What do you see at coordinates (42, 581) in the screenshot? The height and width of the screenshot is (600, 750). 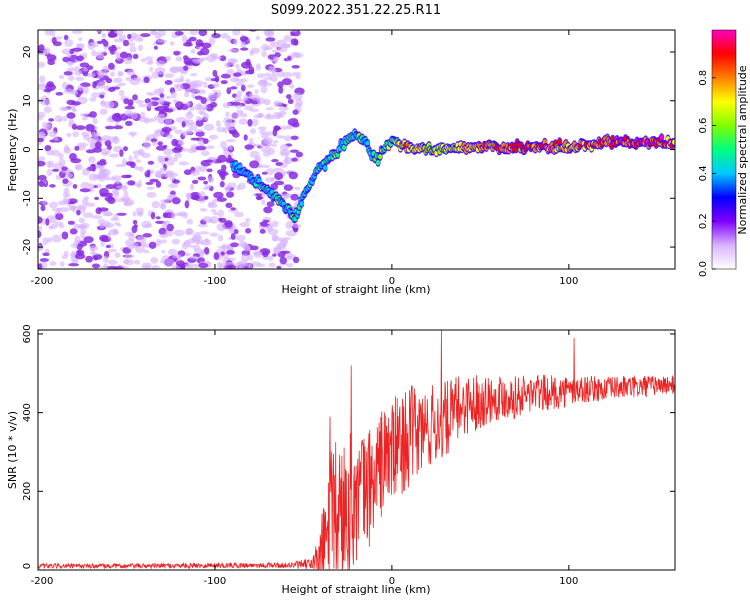 I see `snr-x-tick-label: -200` at bounding box center [42, 581].